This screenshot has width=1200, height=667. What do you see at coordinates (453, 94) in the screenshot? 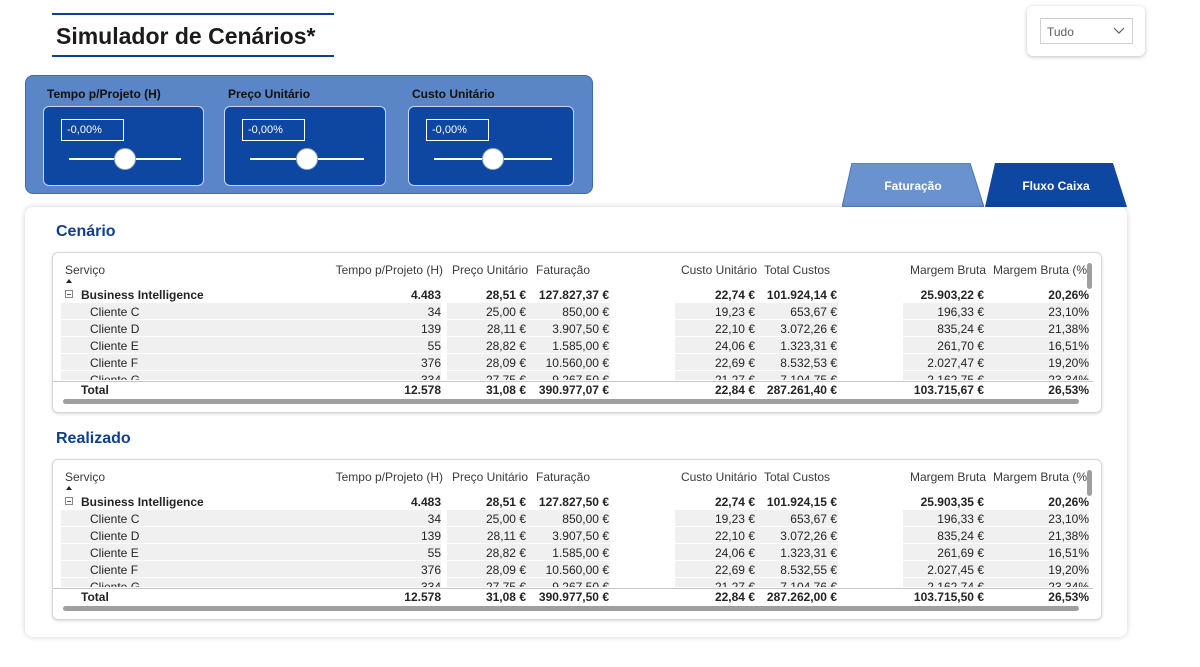
I see `slider-label-custo: Custo Unitário` at bounding box center [453, 94].